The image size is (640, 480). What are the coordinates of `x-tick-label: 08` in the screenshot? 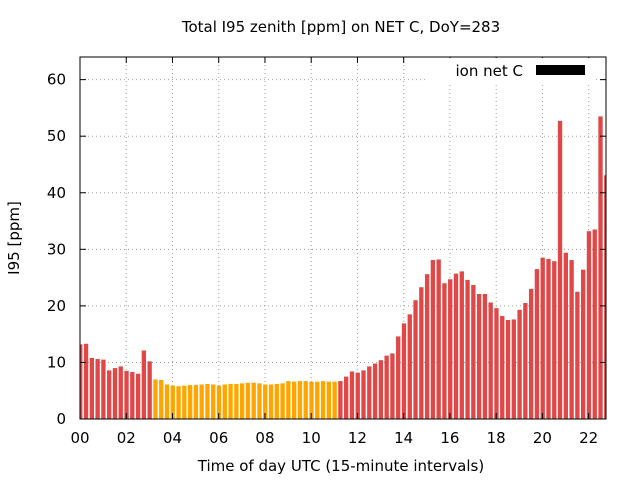 It's located at (264, 438).